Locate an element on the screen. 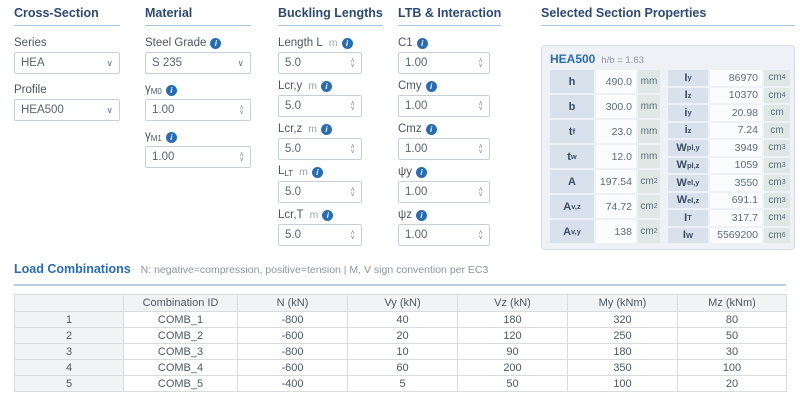  lcr-y-value: 5.0 is located at coordinates (293, 106).